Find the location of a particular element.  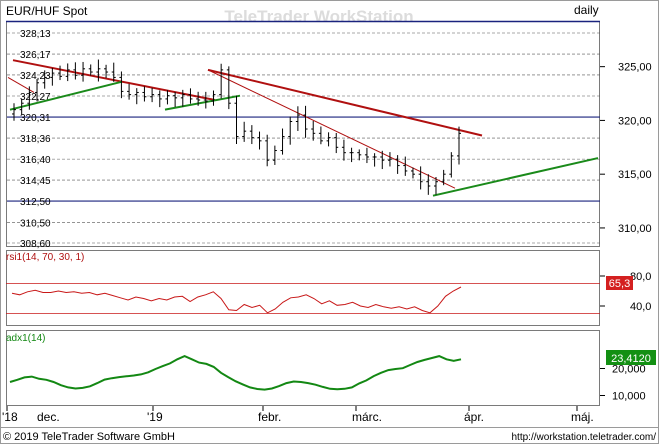

copyright-text: © 2019 TeleTrader Software GmbH is located at coordinates (89, 437).